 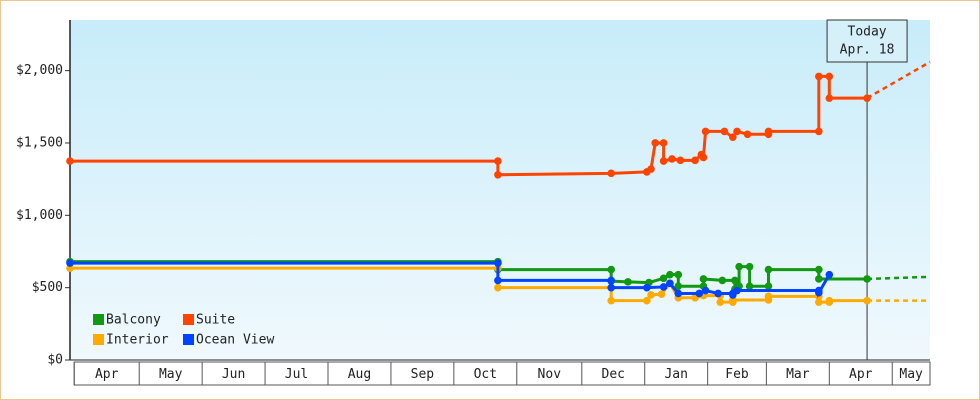 What do you see at coordinates (39, 70) in the screenshot?
I see `y-tick-label: $2,000` at bounding box center [39, 70].